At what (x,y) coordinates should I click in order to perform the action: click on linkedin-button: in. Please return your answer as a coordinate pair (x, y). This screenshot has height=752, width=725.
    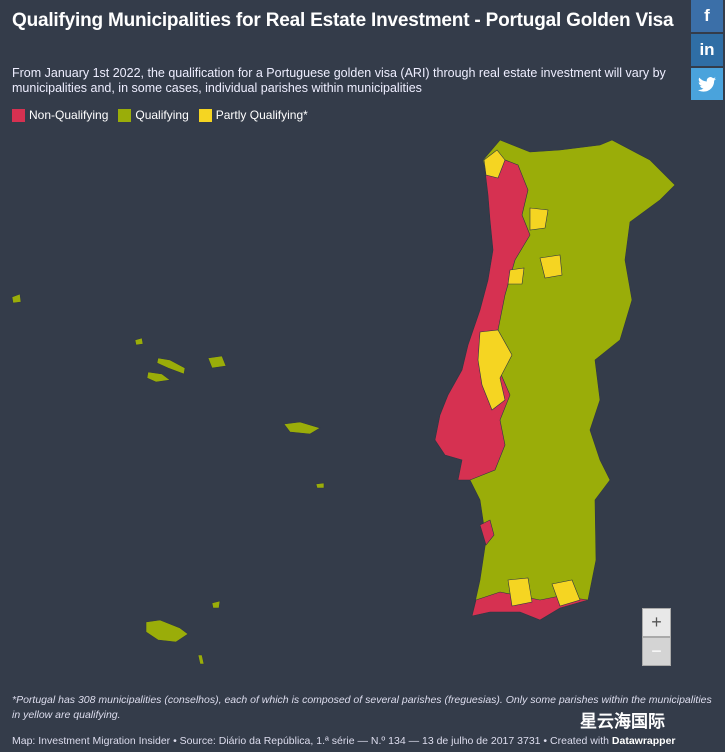
    Looking at the image, I should click on (707, 50).